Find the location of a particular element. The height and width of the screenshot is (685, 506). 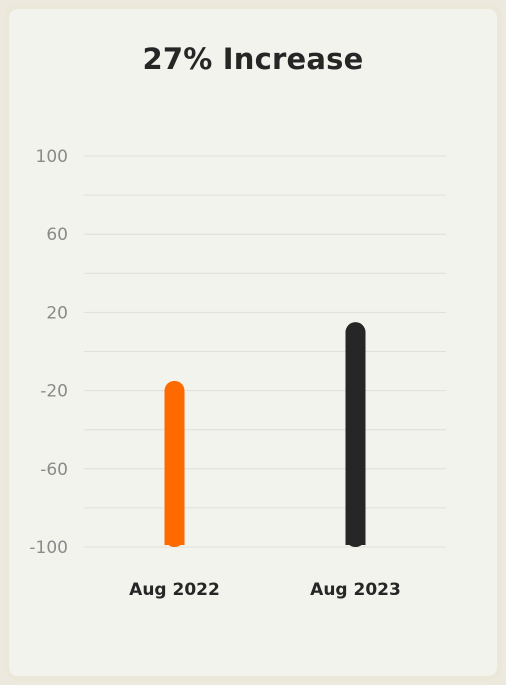

y-tick-label: -100 is located at coordinates (48, 548).